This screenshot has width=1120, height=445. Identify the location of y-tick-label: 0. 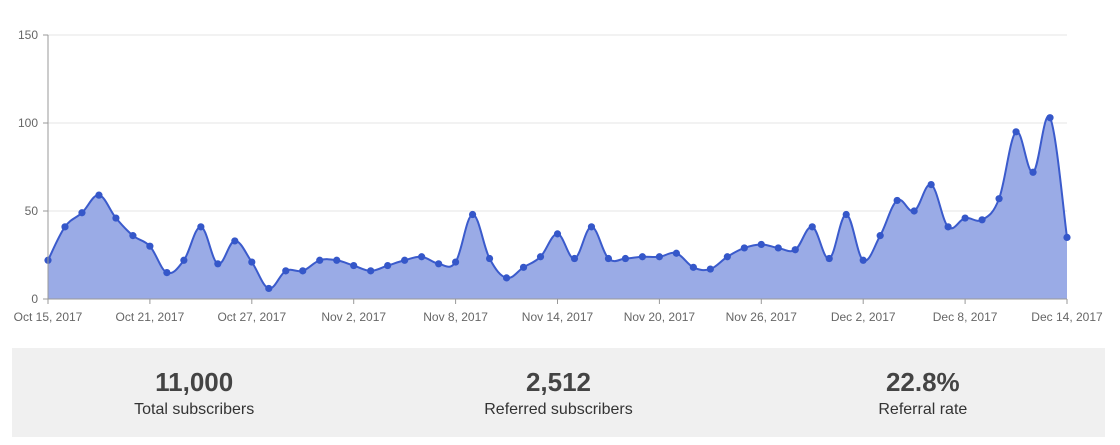
(34, 299).